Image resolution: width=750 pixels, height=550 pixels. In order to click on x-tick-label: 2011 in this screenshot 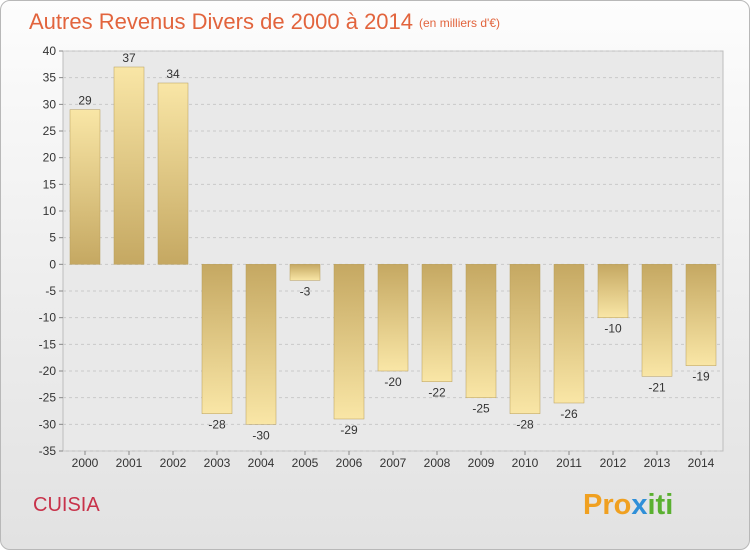, I will do `click(569, 463)`.